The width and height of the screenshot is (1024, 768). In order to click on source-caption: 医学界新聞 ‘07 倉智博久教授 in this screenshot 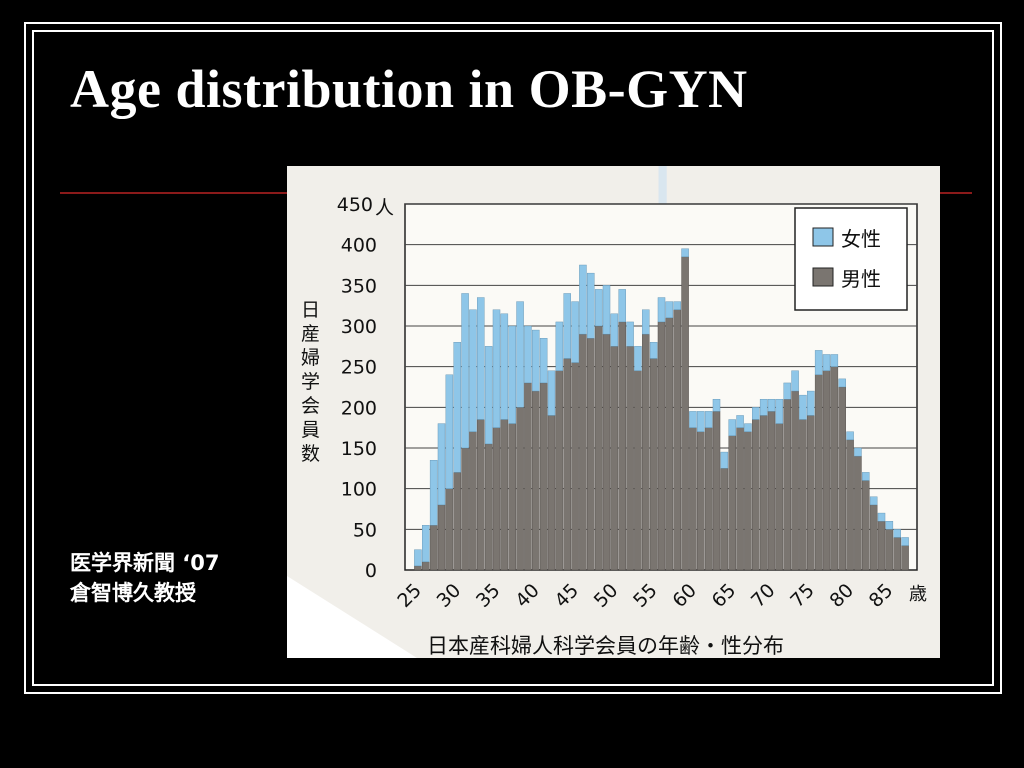, I will do `click(145, 578)`.